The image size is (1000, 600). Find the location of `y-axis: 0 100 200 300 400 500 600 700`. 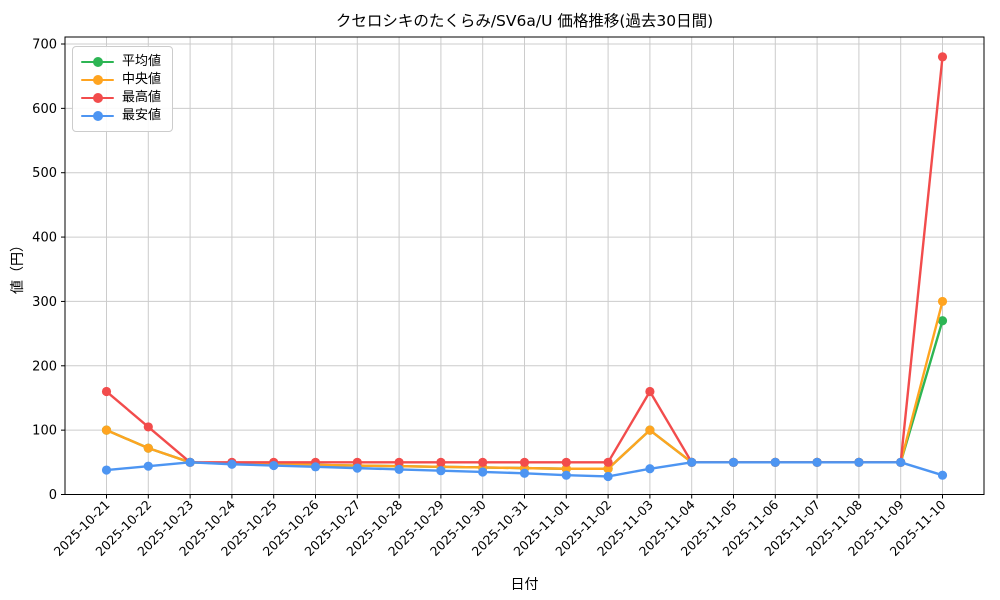

y-axis: 0 100 200 300 400 500 600 700 is located at coordinates (48, 270).